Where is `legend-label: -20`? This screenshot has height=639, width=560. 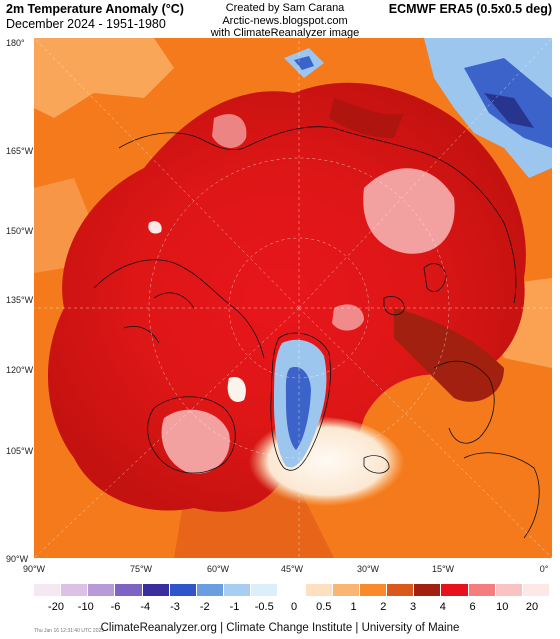 legend-label: -20 is located at coordinates (56, 607).